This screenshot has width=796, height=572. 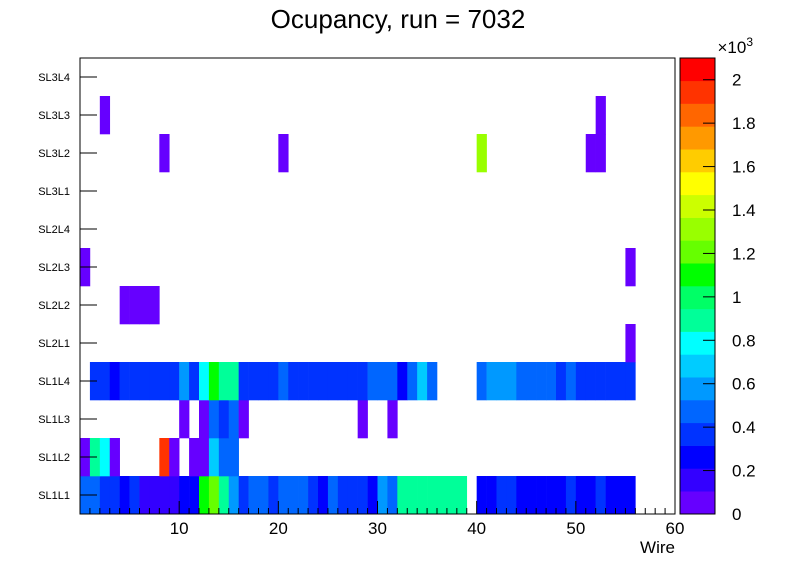 I want to click on y-tick-label: SL2L3, so click(x=54, y=268).